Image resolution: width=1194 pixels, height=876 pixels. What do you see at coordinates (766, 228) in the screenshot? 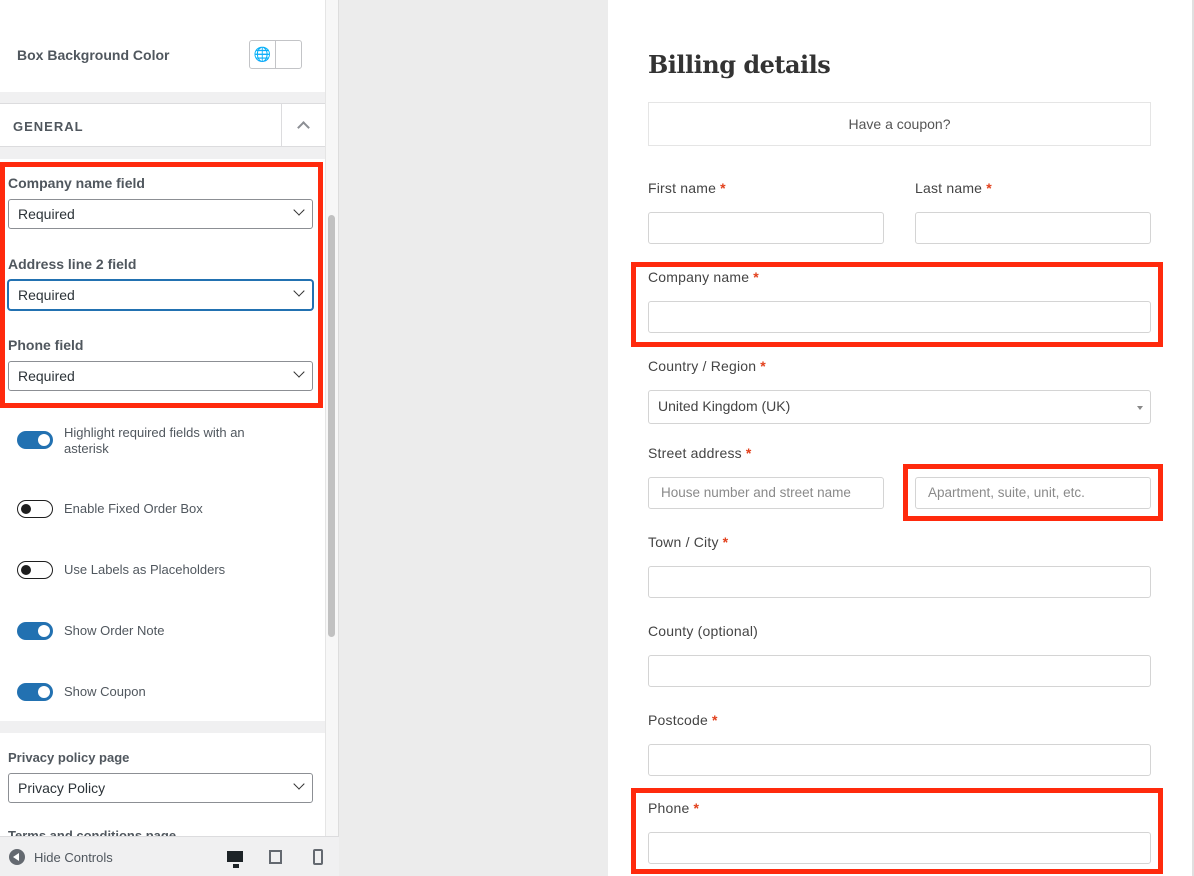
I see `first-name-input` at bounding box center [766, 228].